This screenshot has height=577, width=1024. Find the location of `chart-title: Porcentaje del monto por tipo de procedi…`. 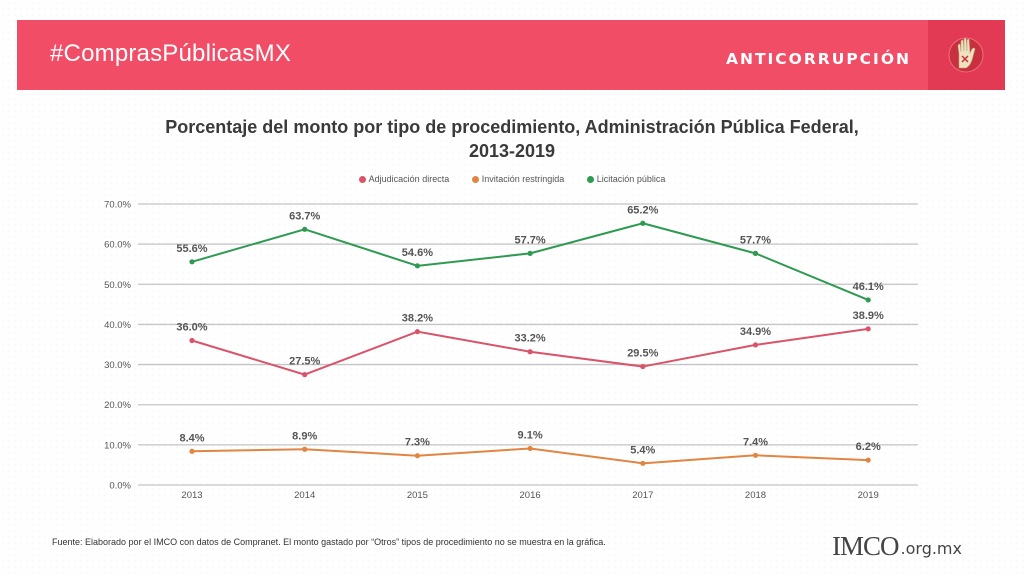

chart-title: Porcentaje del monto por tipo de procedi… is located at coordinates (512, 139).